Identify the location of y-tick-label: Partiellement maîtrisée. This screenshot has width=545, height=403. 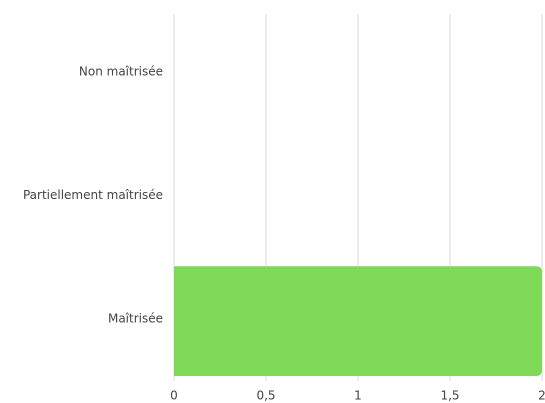
(93, 195).